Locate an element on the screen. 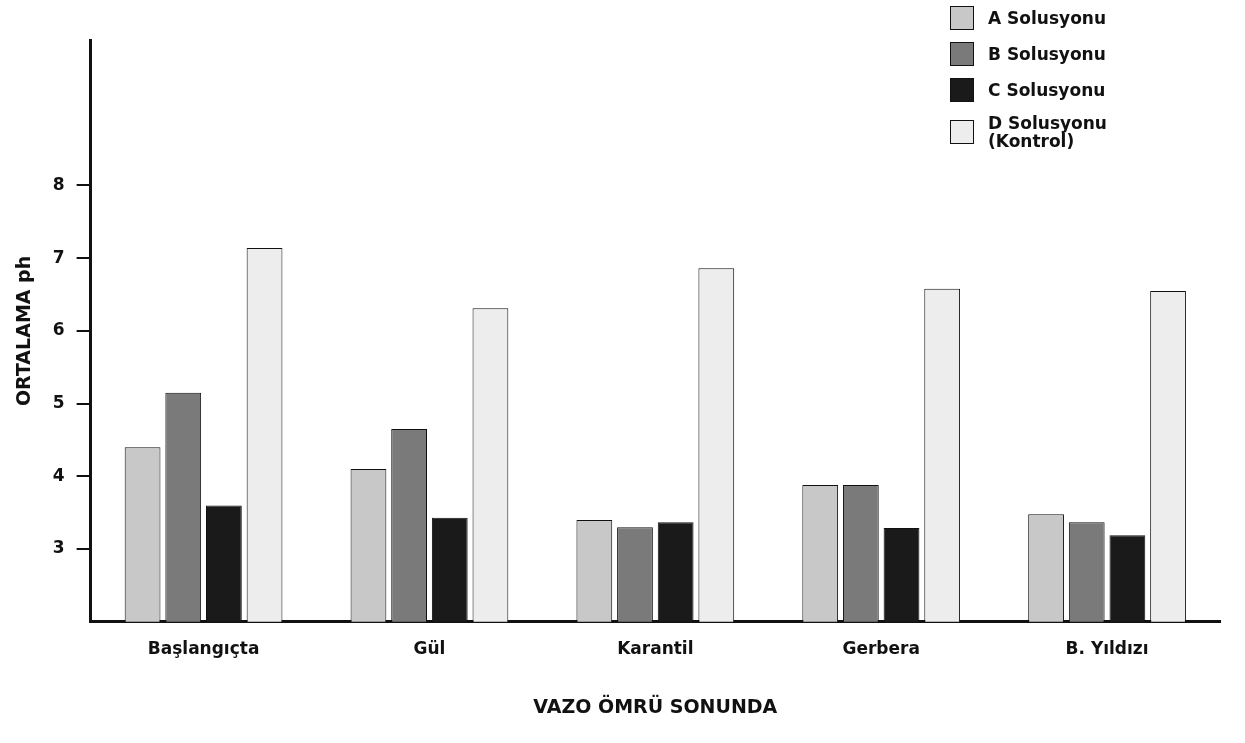 The image size is (1245, 743). y-tick-label: 4 is located at coordinates (58, 474).